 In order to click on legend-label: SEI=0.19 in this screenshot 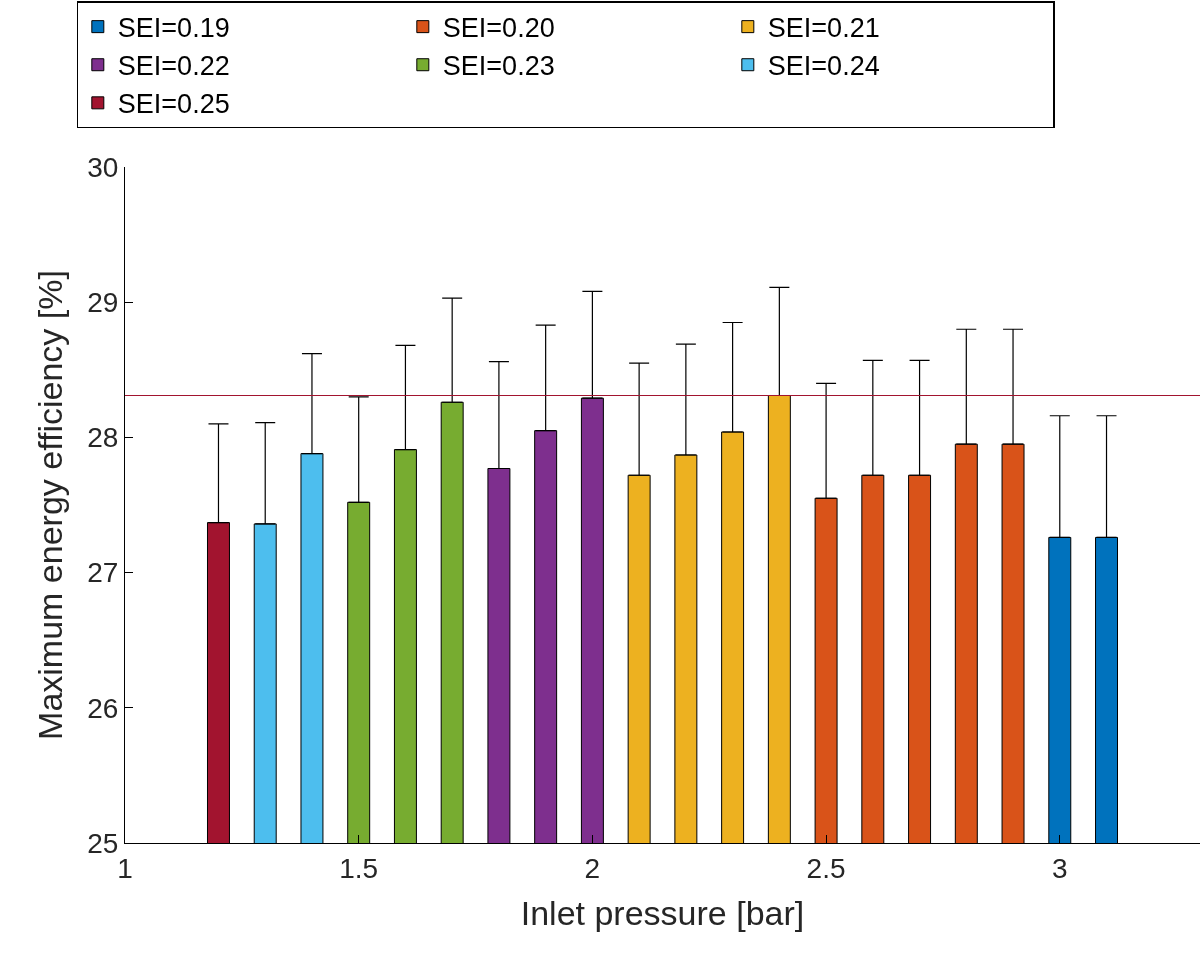, I will do `click(173, 28)`.